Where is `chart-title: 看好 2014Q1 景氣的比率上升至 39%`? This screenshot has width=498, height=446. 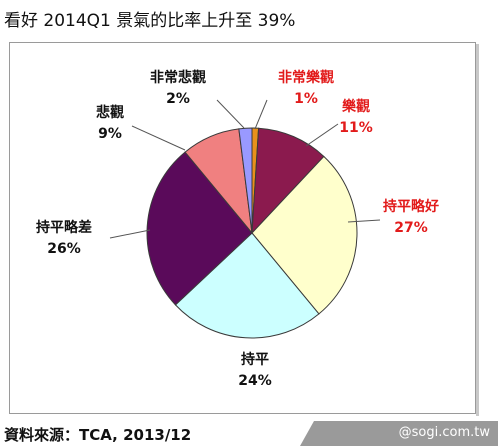 chart-title: 看好 2014Q1 景氣的比率上升至 39% is located at coordinates (150, 21).